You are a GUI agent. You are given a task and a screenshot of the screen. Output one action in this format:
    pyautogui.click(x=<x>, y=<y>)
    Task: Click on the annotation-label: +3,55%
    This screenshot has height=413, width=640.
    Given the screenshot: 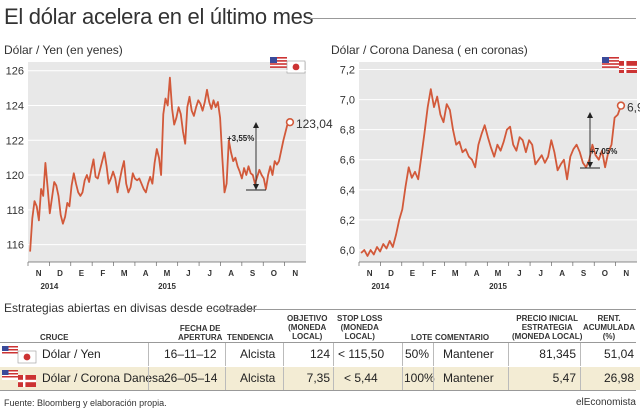 What is the action you would take?
    pyautogui.click(x=240, y=138)
    